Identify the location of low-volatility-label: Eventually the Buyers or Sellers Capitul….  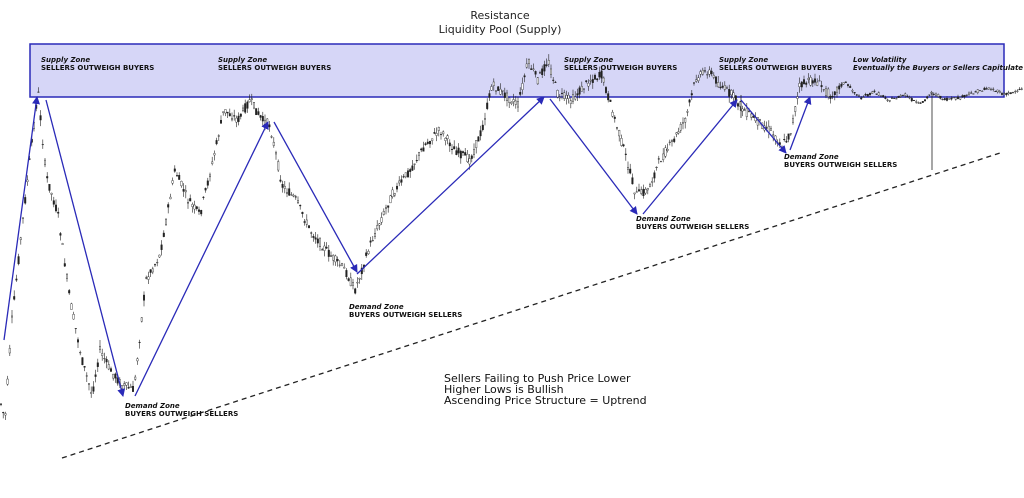
(938, 68).